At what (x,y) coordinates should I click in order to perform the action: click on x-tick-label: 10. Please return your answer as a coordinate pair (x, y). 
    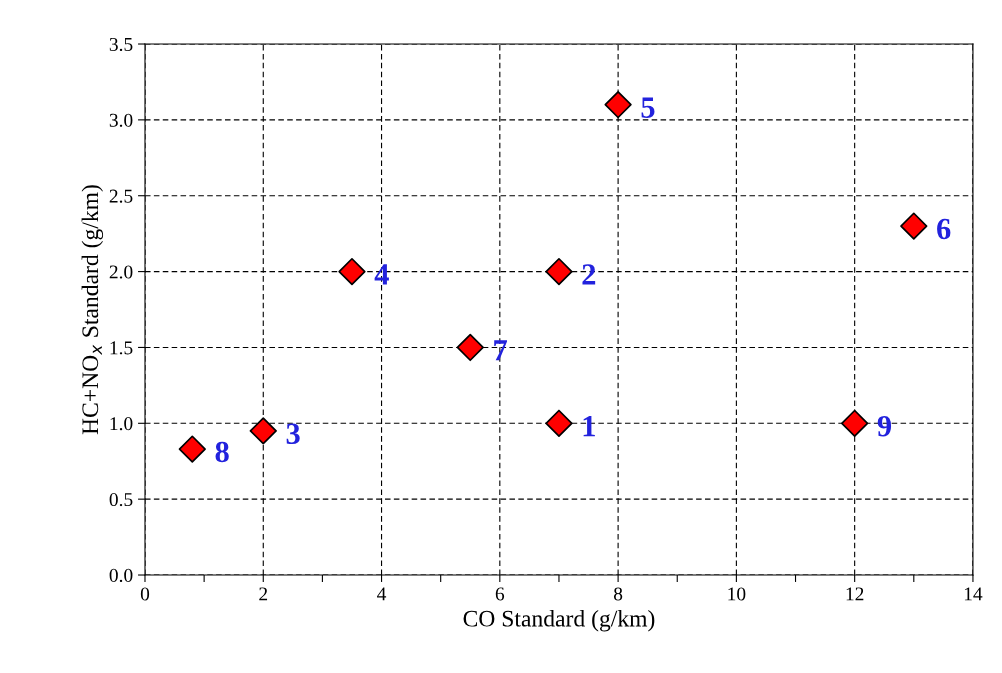
    Looking at the image, I should click on (737, 594).